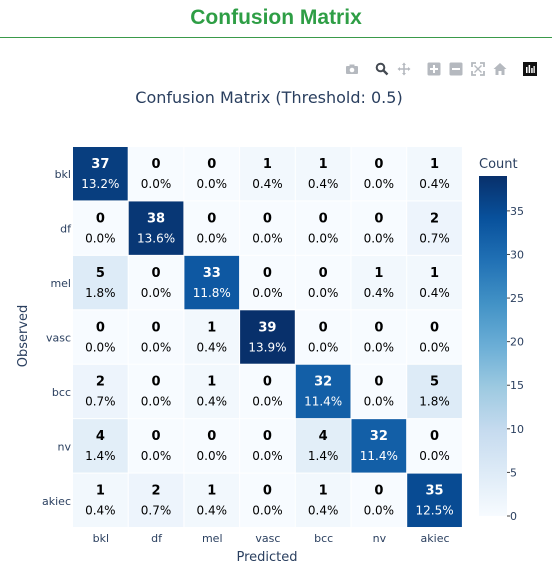 This screenshot has width=552, height=573. I want to click on zoom-out-icon, so click(456, 69).